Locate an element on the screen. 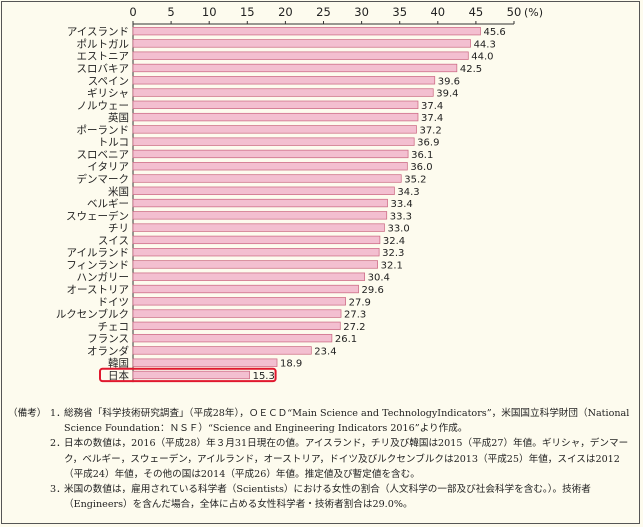 This screenshot has width=643, height=527. note-number: 1． is located at coordinates (58, 413).